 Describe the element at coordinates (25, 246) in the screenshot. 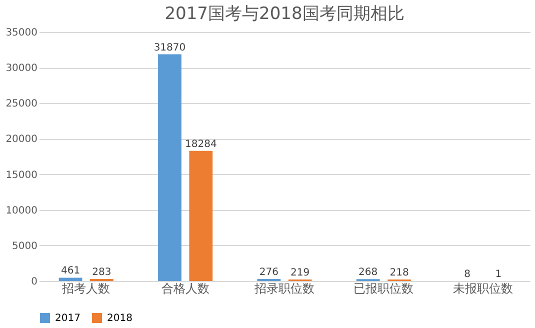

I see `y-tick-label: 5000` at that location.